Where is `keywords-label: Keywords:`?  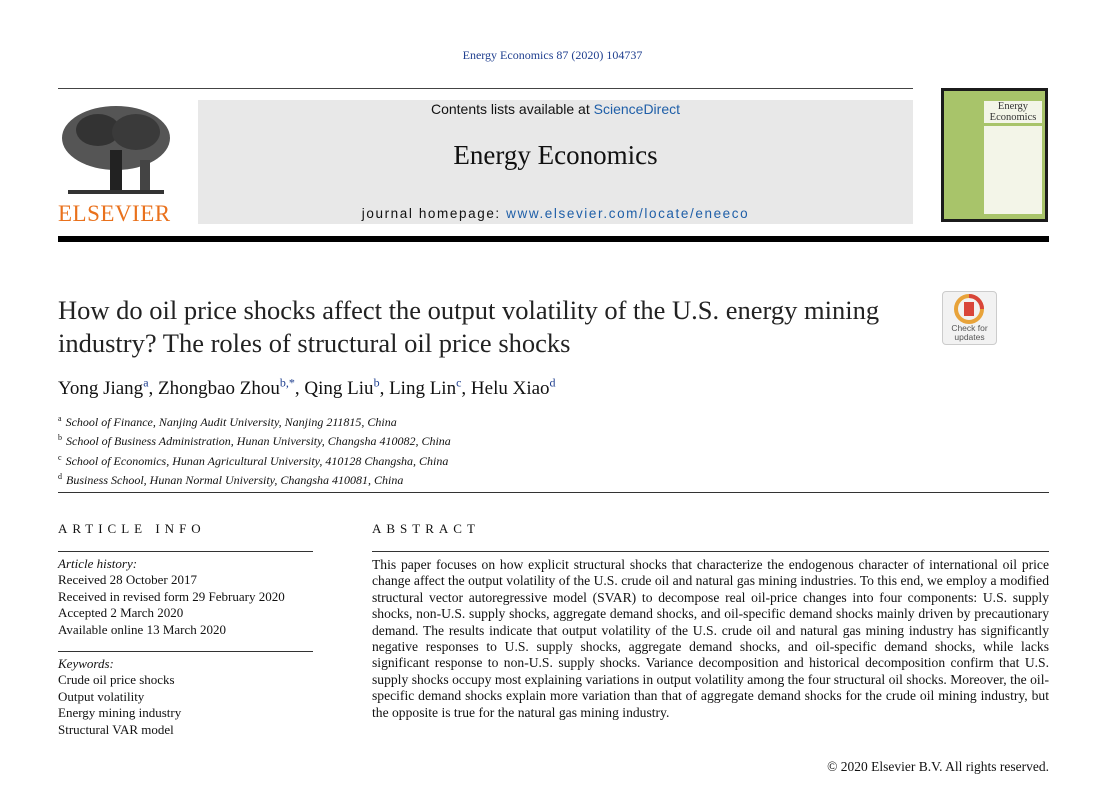 keywords-label: Keywords: is located at coordinates (86, 663).